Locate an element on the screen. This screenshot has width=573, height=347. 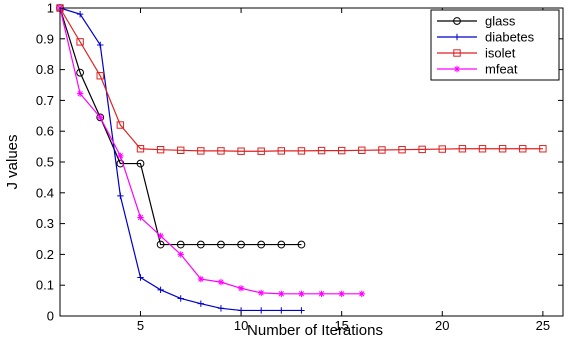
y-axis-title: J values is located at coordinates (12, 161).